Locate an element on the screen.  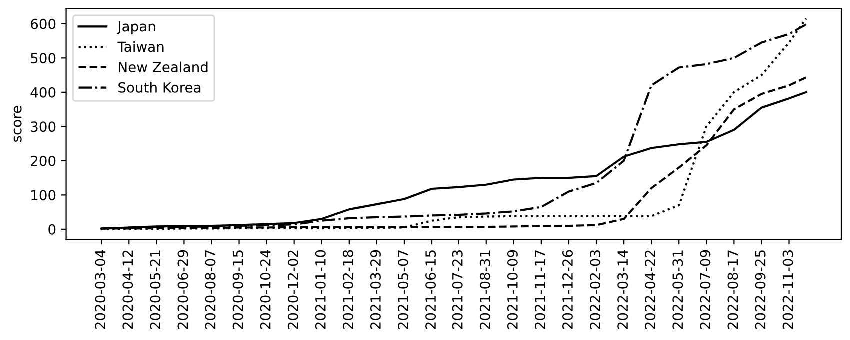
x-tick-label: 2020-08-07 is located at coordinates (210, 290).